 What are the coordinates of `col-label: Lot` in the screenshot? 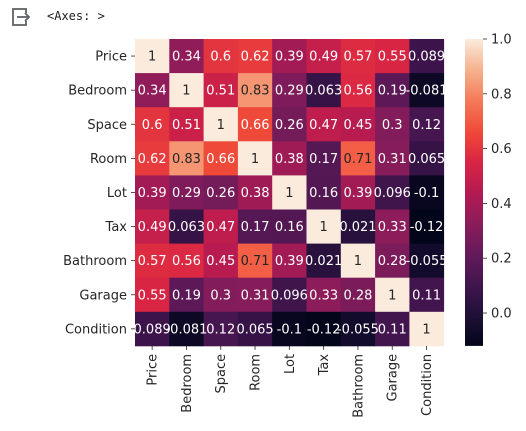 It's located at (290, 364).